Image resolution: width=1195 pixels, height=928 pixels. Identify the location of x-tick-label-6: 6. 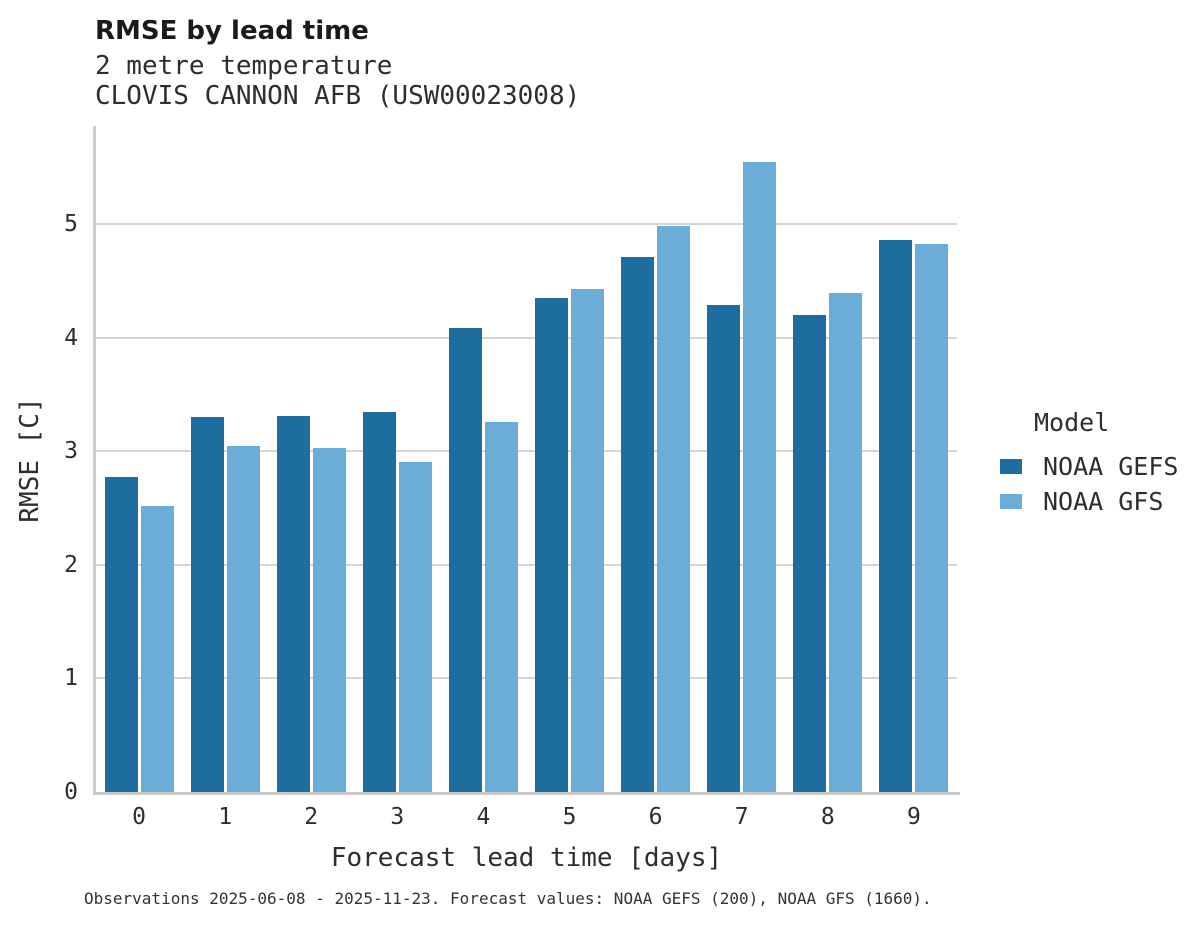
(655, 817).